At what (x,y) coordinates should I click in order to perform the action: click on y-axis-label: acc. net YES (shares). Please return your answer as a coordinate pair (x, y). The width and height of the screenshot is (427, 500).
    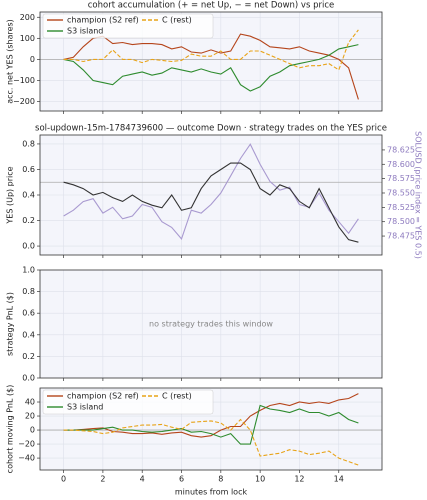
    Looking at the image, I should click on (10, 61).